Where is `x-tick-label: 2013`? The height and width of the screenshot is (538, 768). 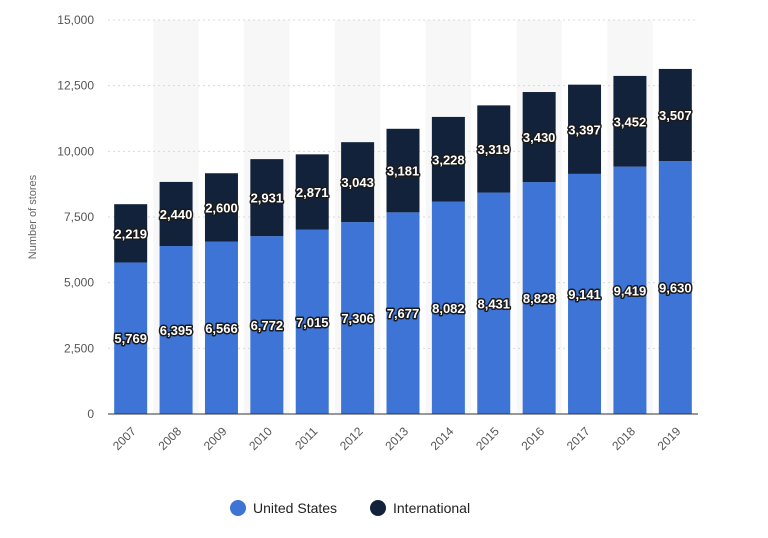 x-tick-label: 2013 is located at coordinates (396, 438).